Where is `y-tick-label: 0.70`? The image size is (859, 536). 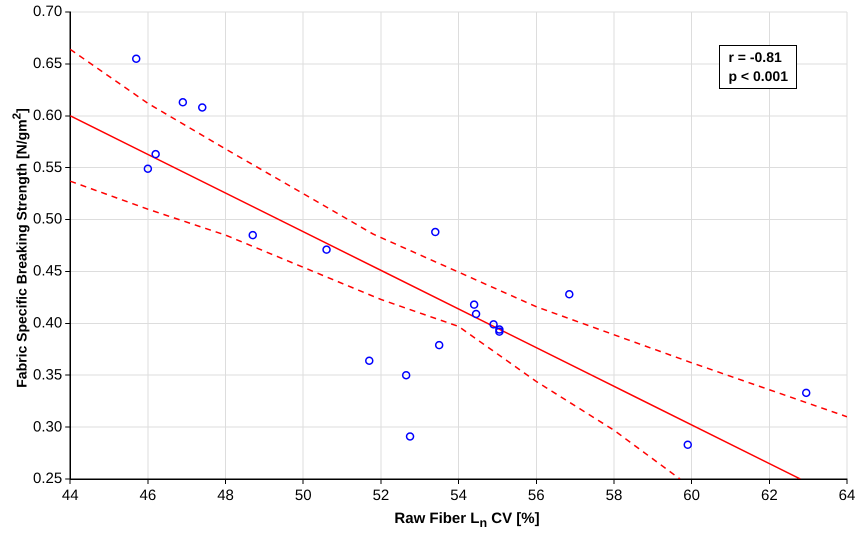 y-tick-label: 0.70 is located at coordinates (47, 11).